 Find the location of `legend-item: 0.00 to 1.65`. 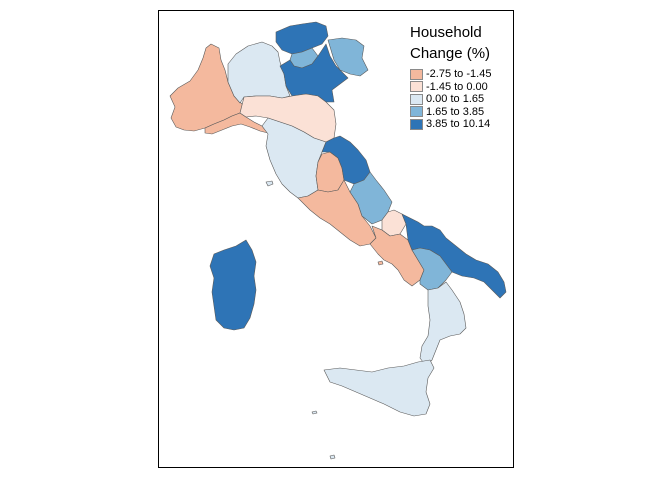

legend-item: 0.00 to 1.65 is located at coordinates (450, 99).